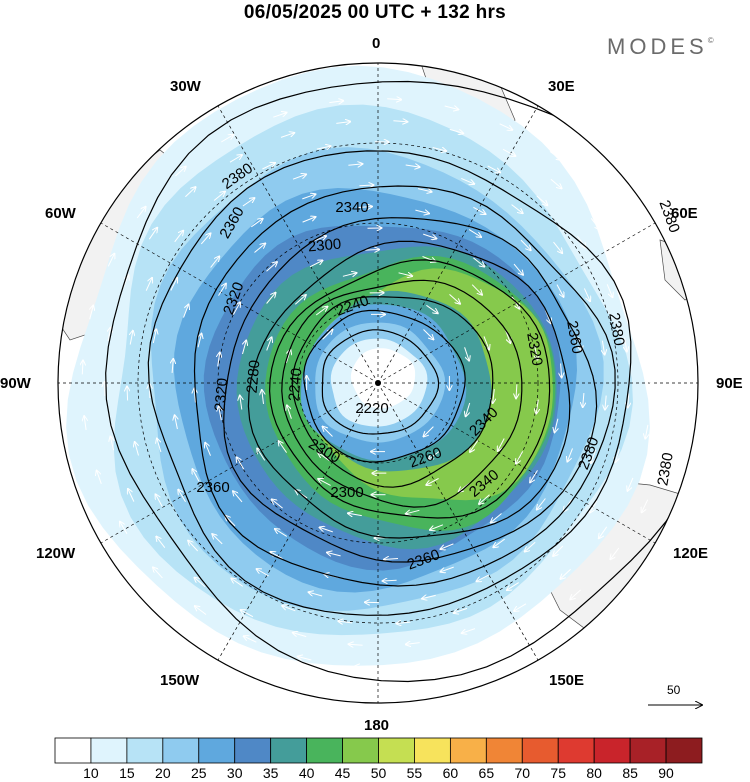 The height and width of the screenshot is (782, 750). Describe the element at coordinates (306, 773) in the screenshot. I see `colorbar-tick-label: 40` at that location.